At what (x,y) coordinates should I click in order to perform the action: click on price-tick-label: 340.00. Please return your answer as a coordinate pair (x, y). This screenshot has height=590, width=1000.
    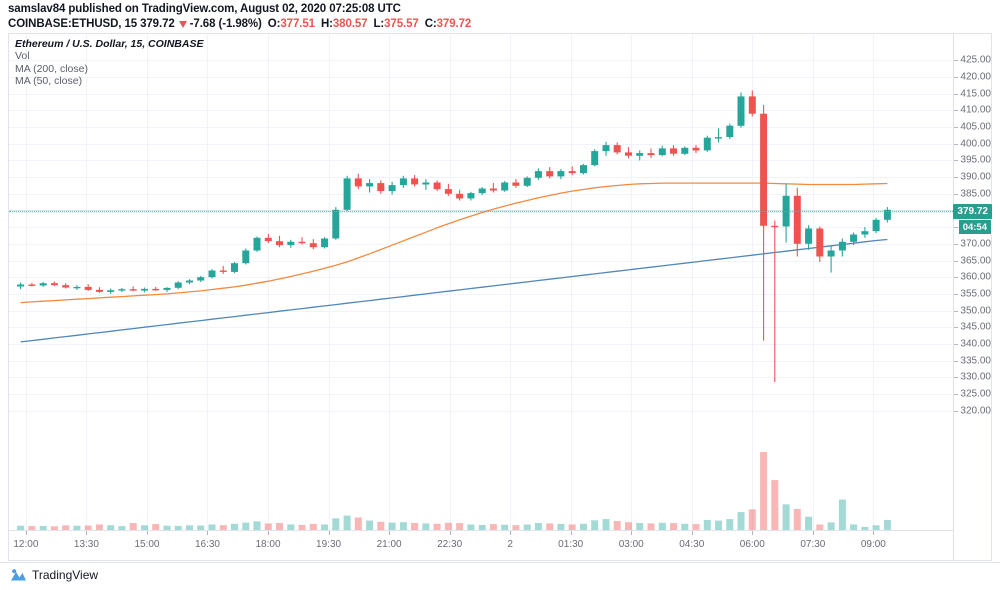
    Looking at the image, I should click on (975, 344).